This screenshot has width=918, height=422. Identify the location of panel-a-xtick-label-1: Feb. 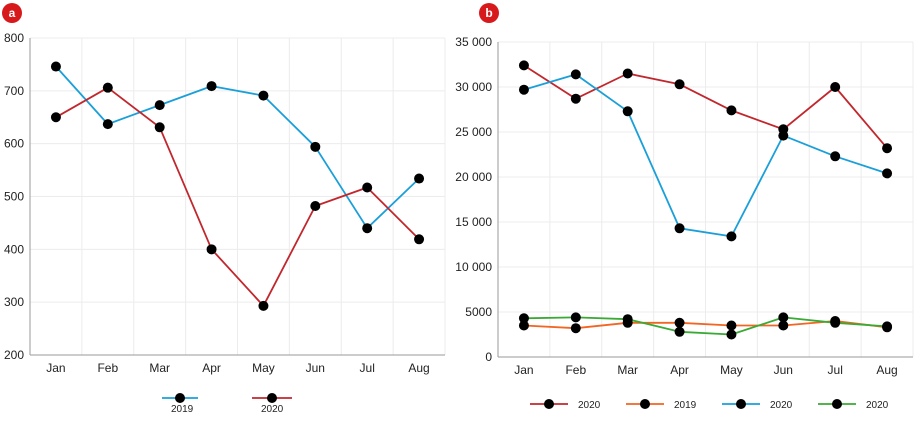
(107, 368).